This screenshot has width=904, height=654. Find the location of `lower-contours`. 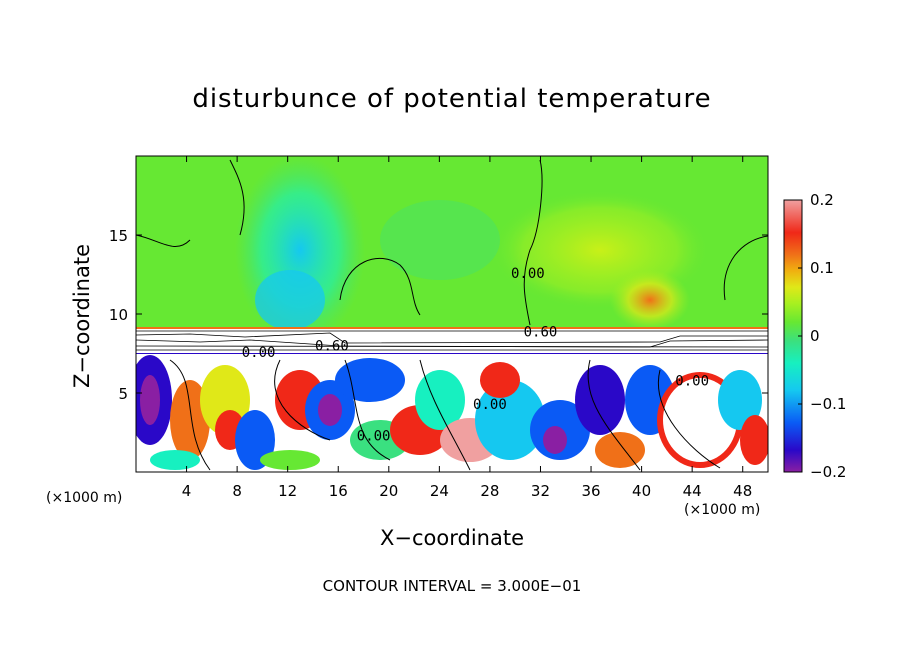

lower-contours is located at coordinates (445, 415).